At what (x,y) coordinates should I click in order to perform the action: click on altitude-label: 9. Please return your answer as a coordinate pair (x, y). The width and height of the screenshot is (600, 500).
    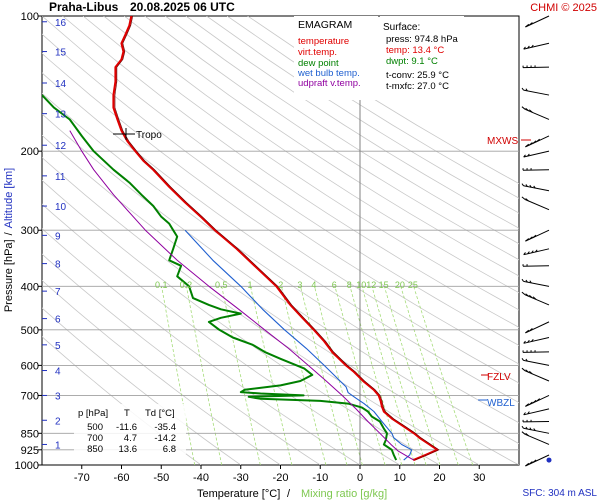
    Looking at the image, I should click on (58, 236).